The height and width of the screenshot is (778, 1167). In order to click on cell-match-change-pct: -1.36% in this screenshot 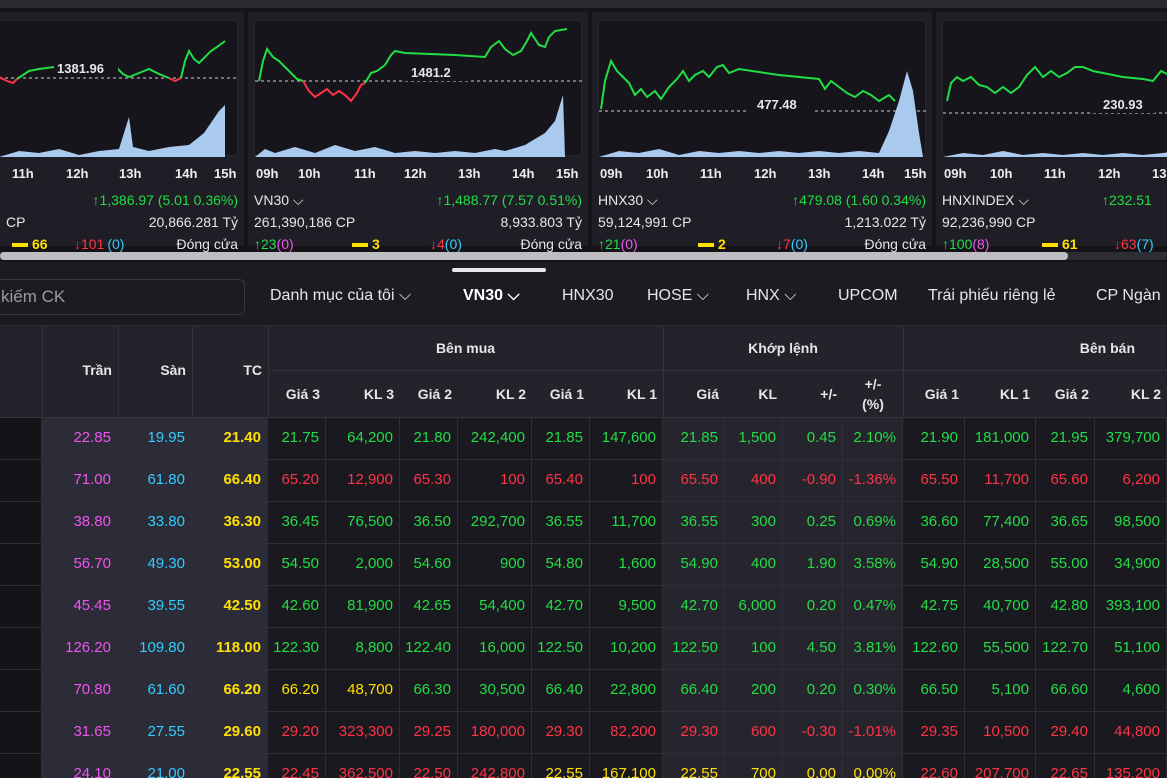, I will do `click(873, 481)`.